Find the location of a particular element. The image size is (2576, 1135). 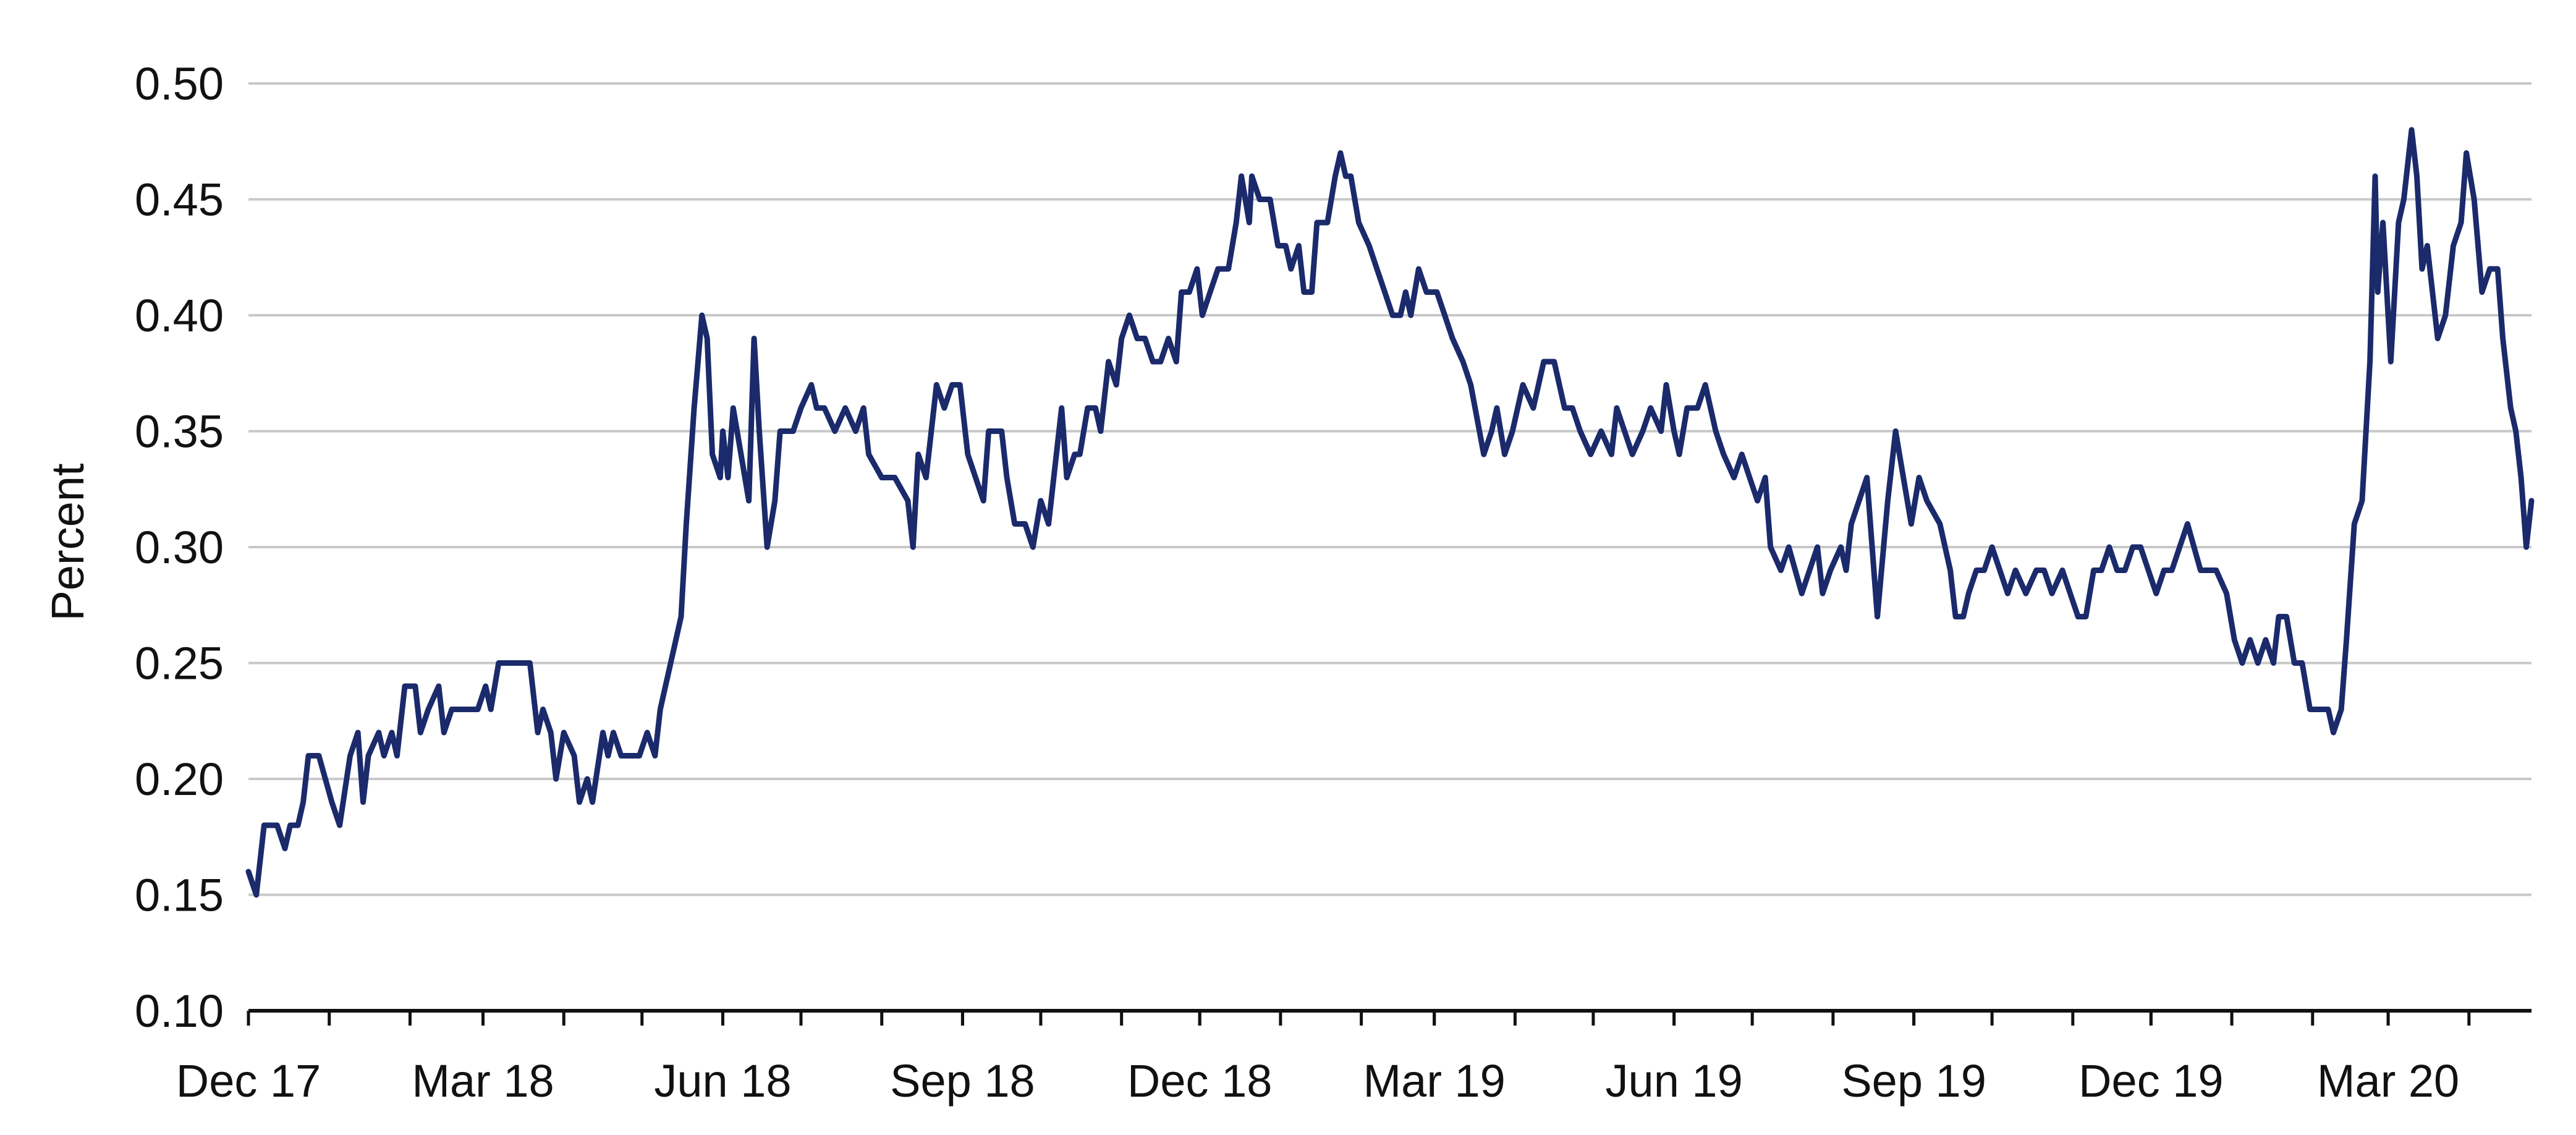

x-tick-label: Dec 18 is located at coordinates (1199, 1081).